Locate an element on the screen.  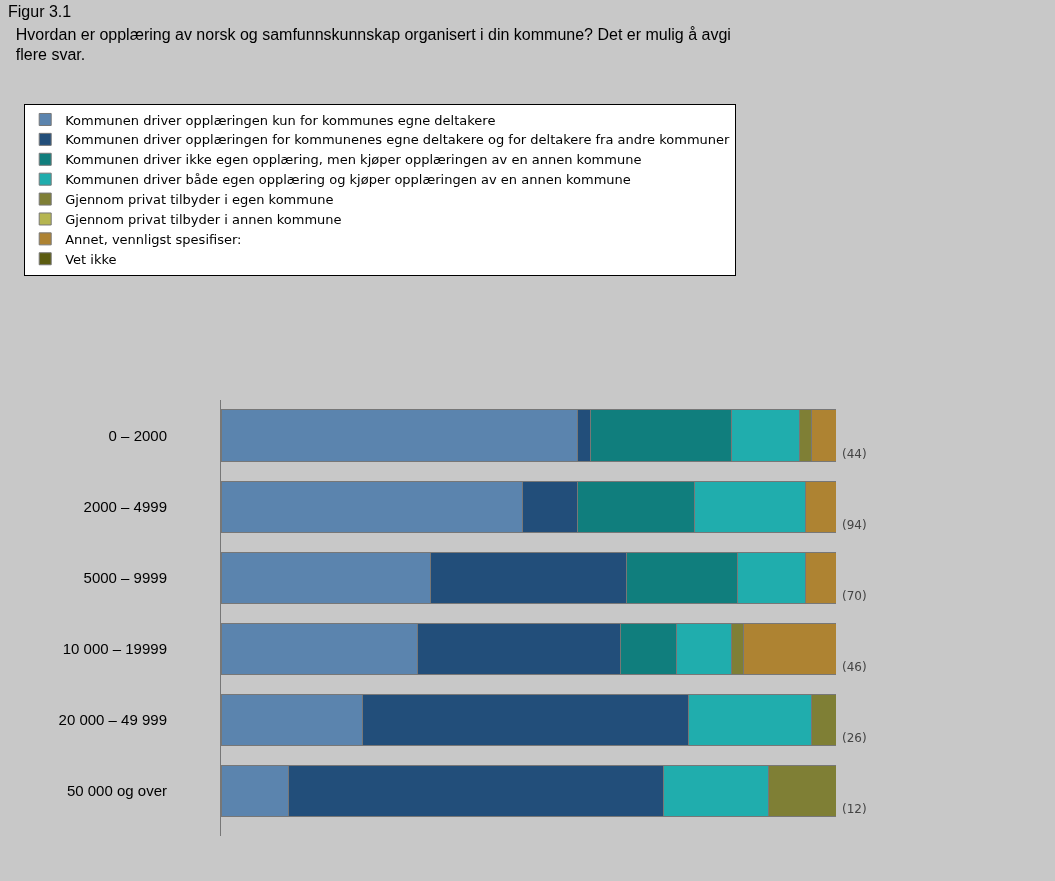
text: (46) is located at coordinates (854, 667).